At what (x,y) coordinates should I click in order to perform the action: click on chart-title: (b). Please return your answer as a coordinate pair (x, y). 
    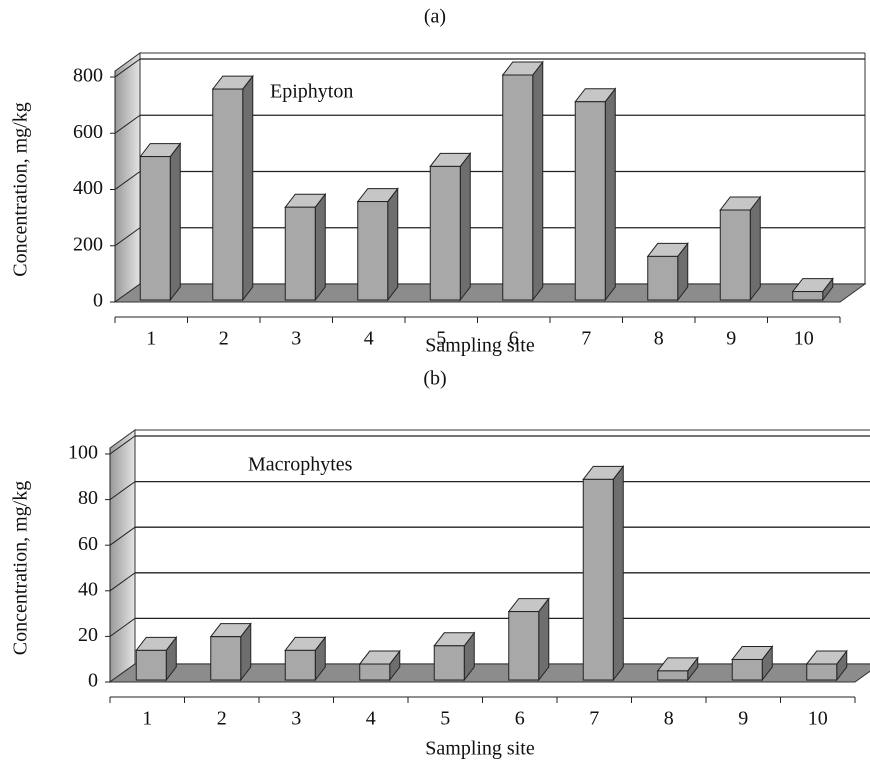
    Looking at the image, I should click on (434, 379).